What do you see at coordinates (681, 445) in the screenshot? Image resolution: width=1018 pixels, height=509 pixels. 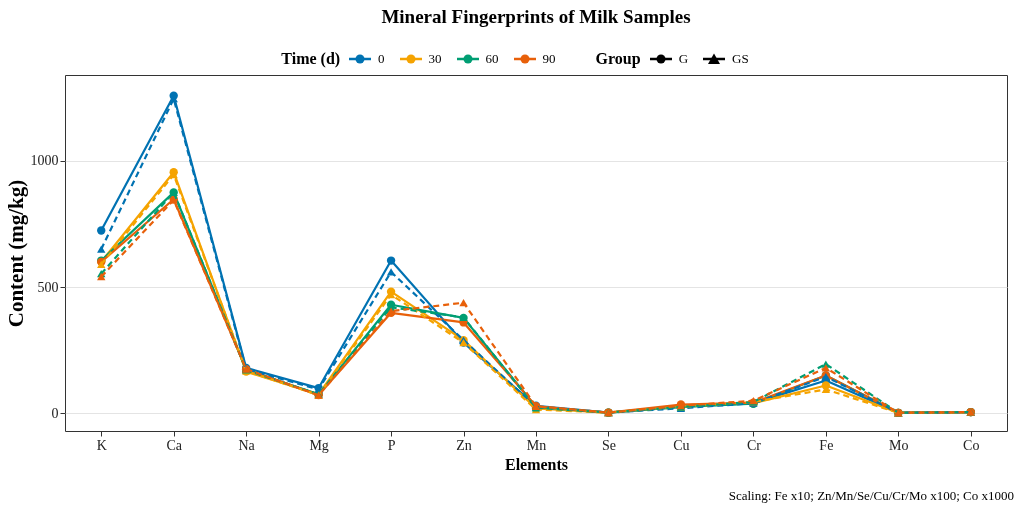 I see `x-tick-label: Cu` at bounding box center [681, 445].